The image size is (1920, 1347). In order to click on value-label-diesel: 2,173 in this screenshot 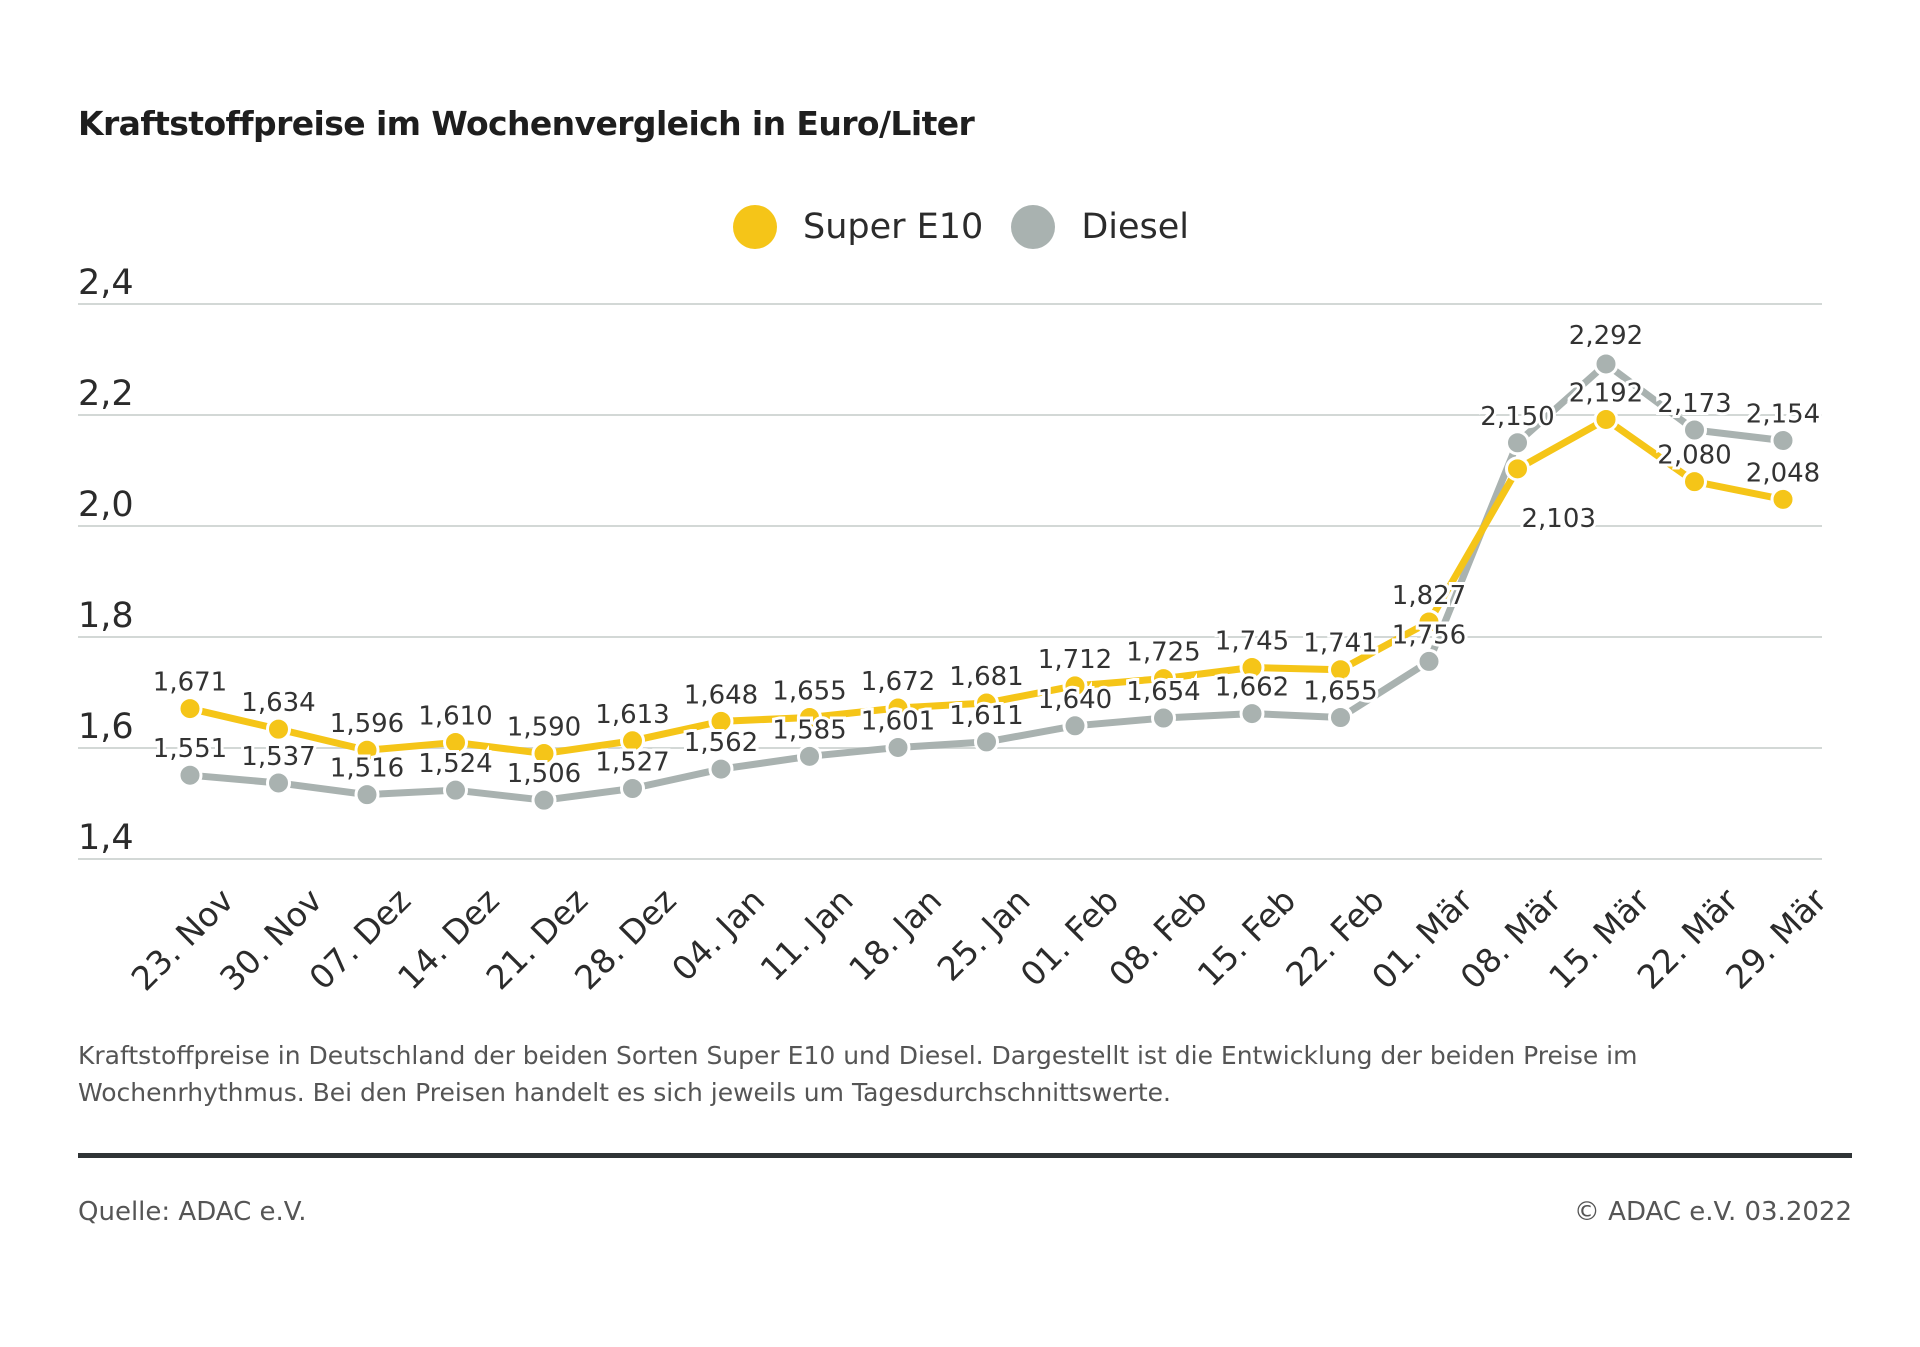, I will do `click(1694, 404)`.